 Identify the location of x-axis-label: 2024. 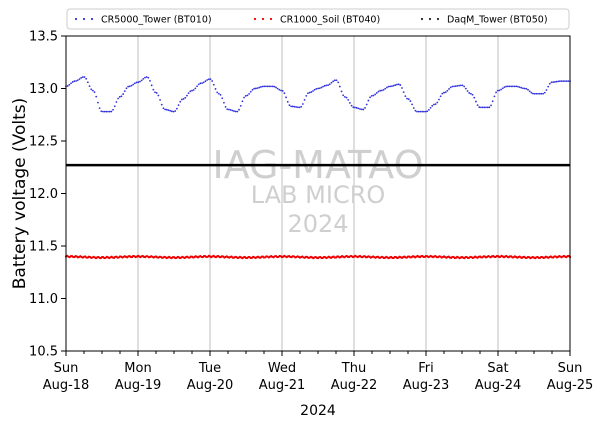
(318, 411).